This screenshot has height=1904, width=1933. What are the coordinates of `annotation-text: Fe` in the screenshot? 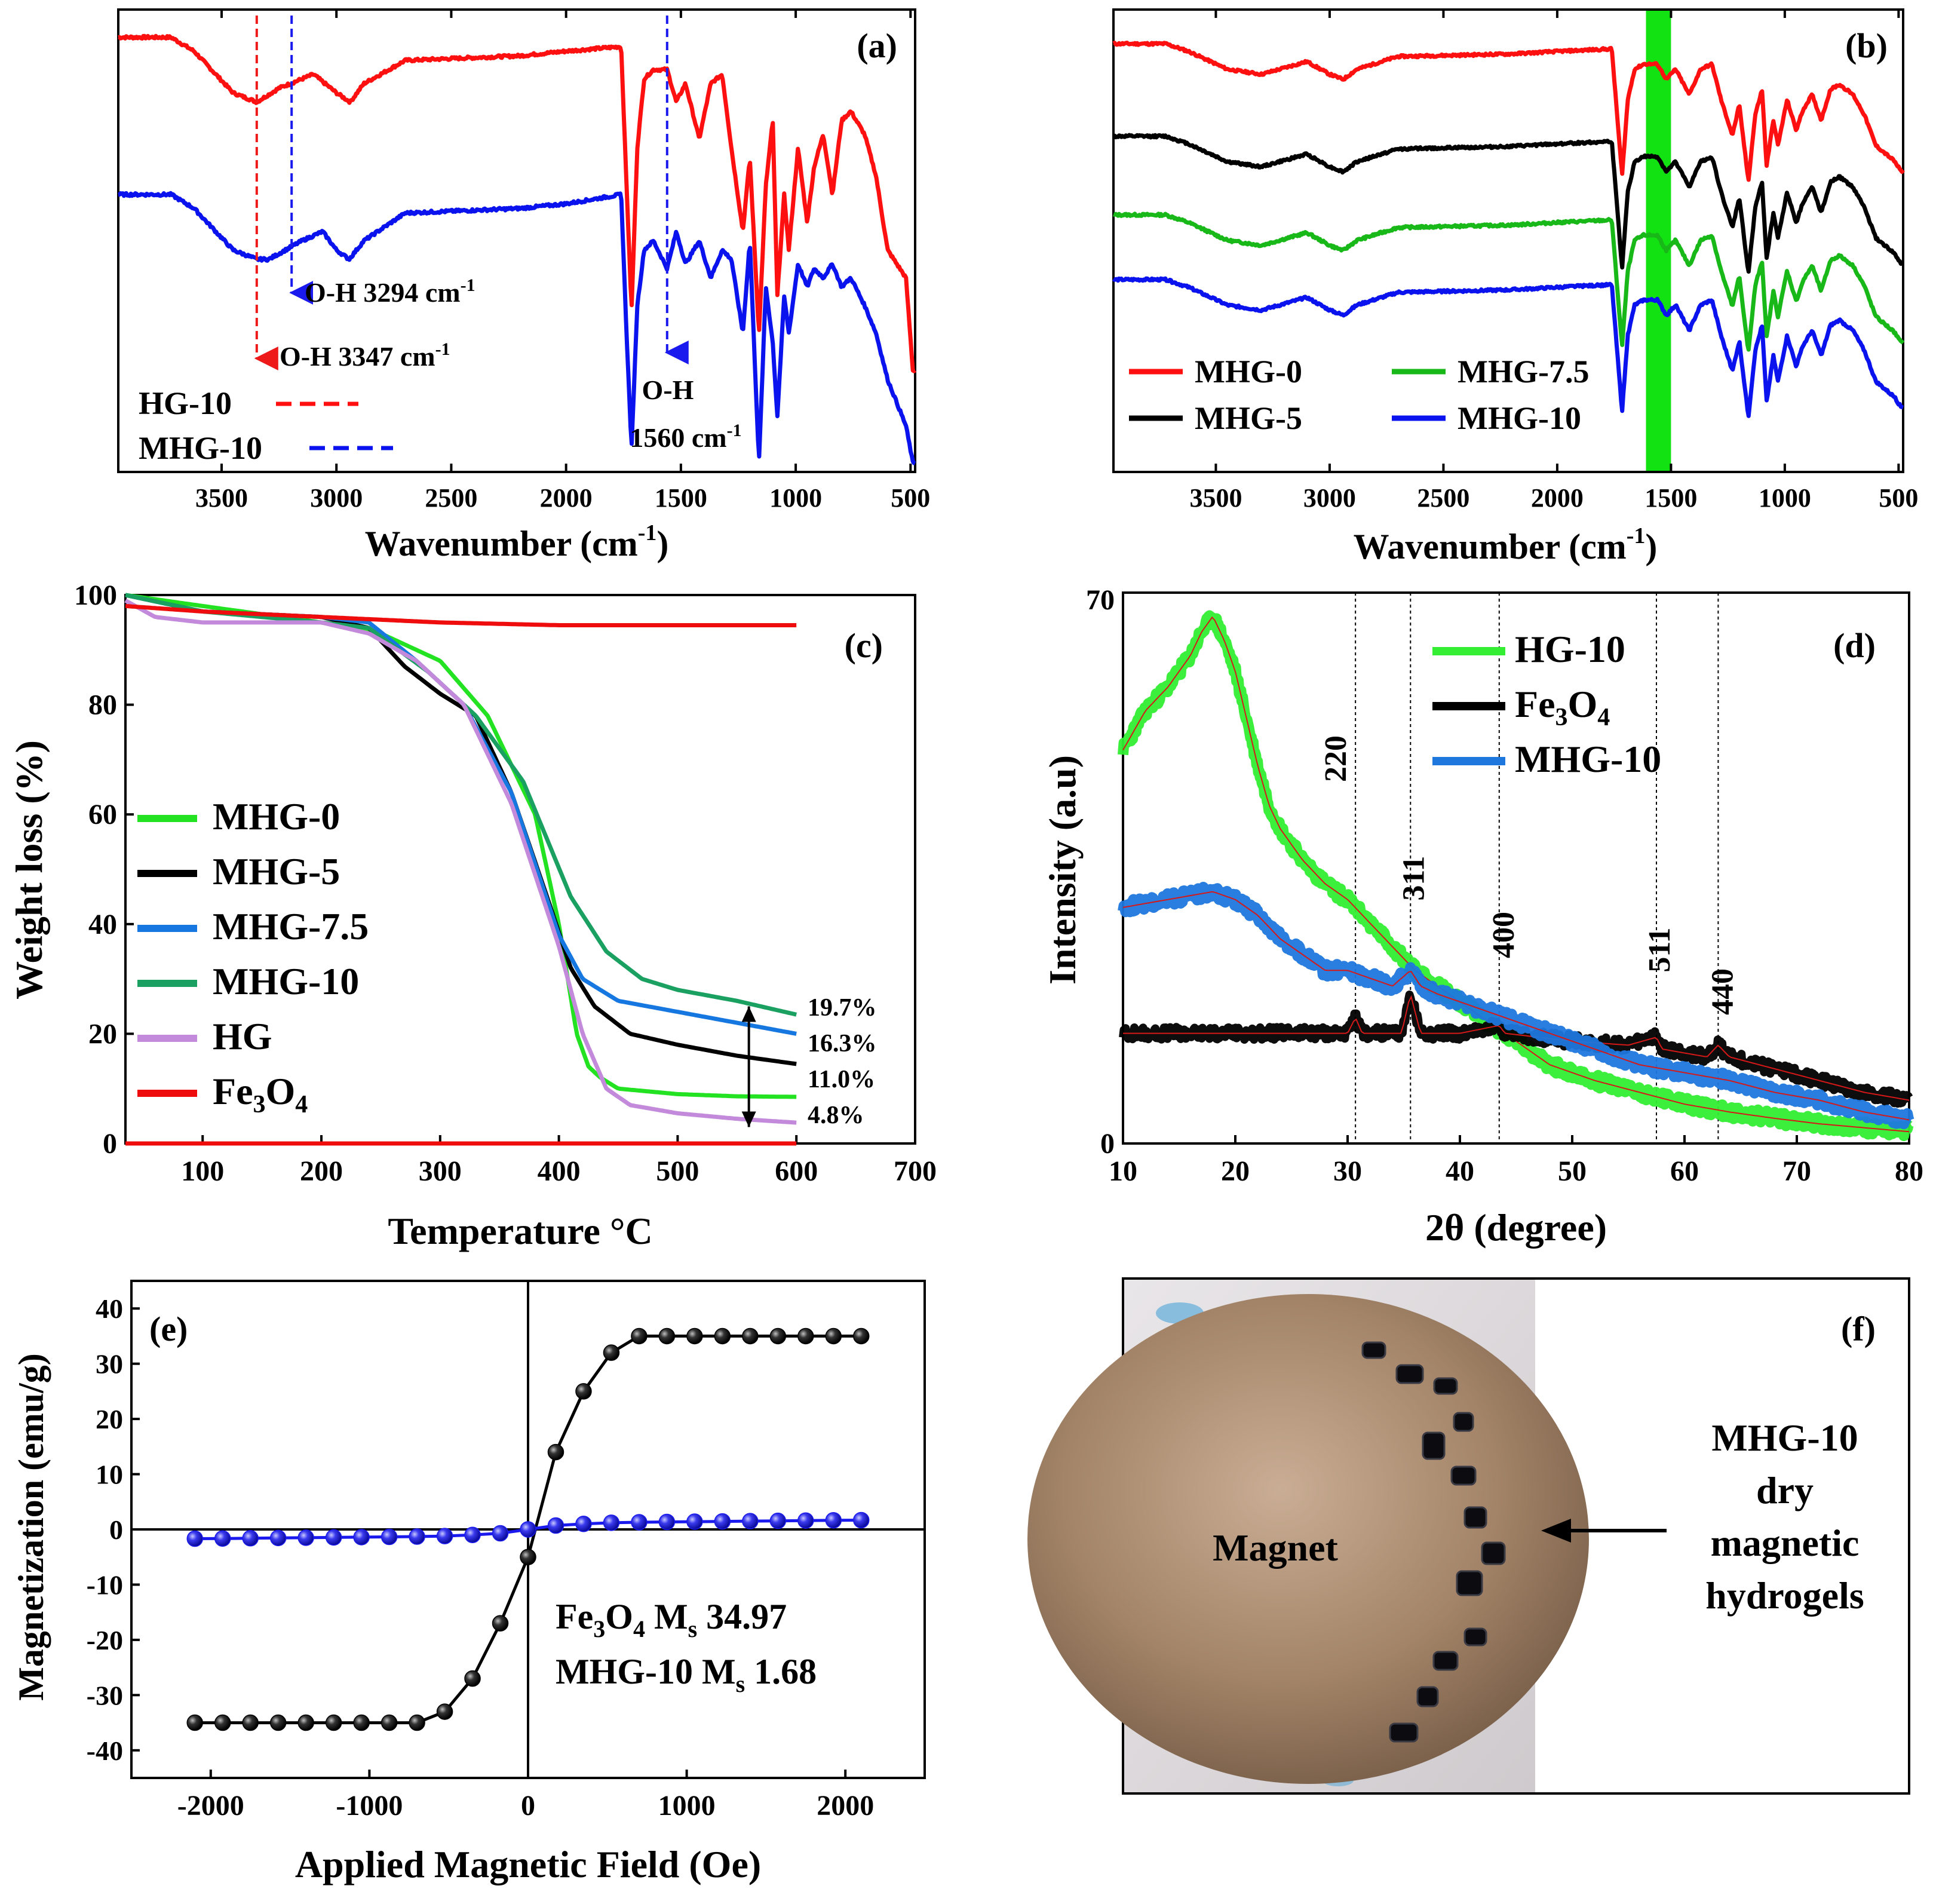 It's located at (574, 1617).